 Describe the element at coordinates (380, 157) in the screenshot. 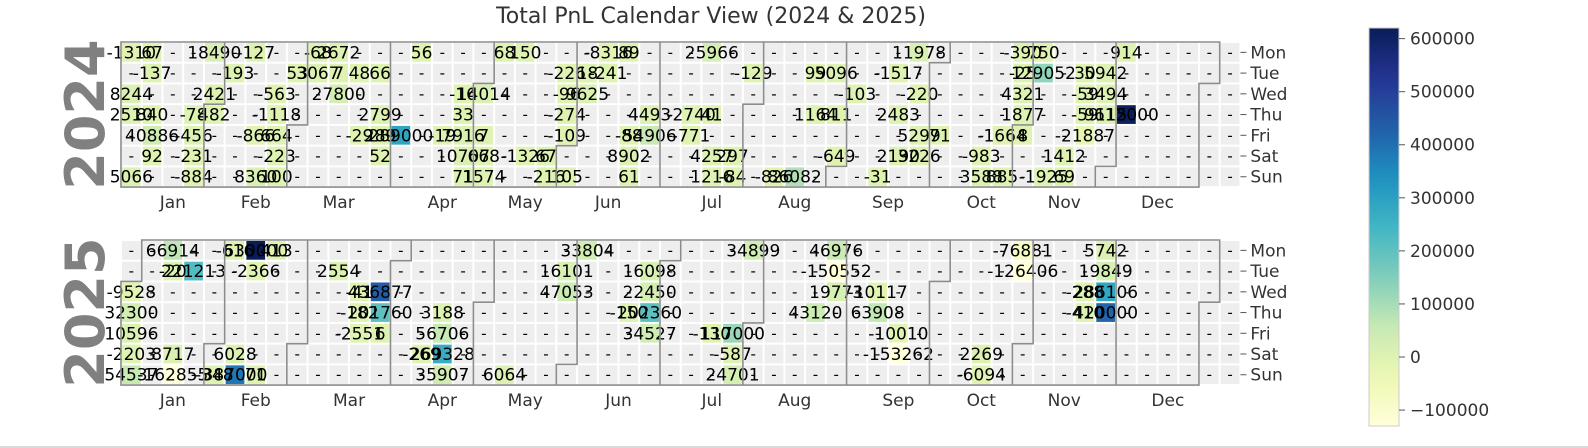

I see `cell-value-label: 52` at that location.